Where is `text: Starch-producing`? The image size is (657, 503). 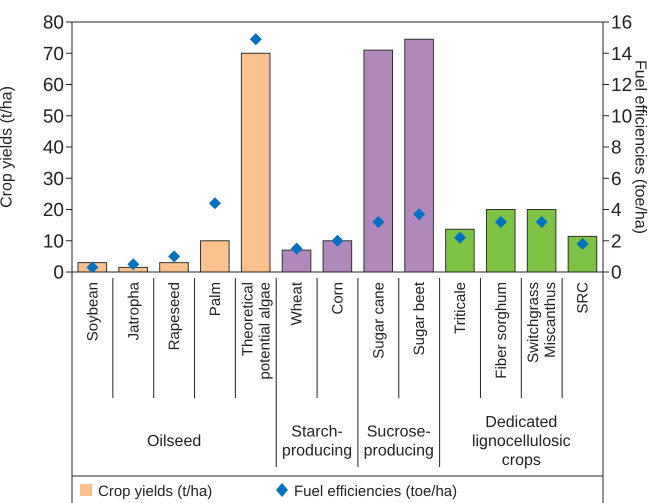
text: Starch-producing is located at coordinates (317, 442).